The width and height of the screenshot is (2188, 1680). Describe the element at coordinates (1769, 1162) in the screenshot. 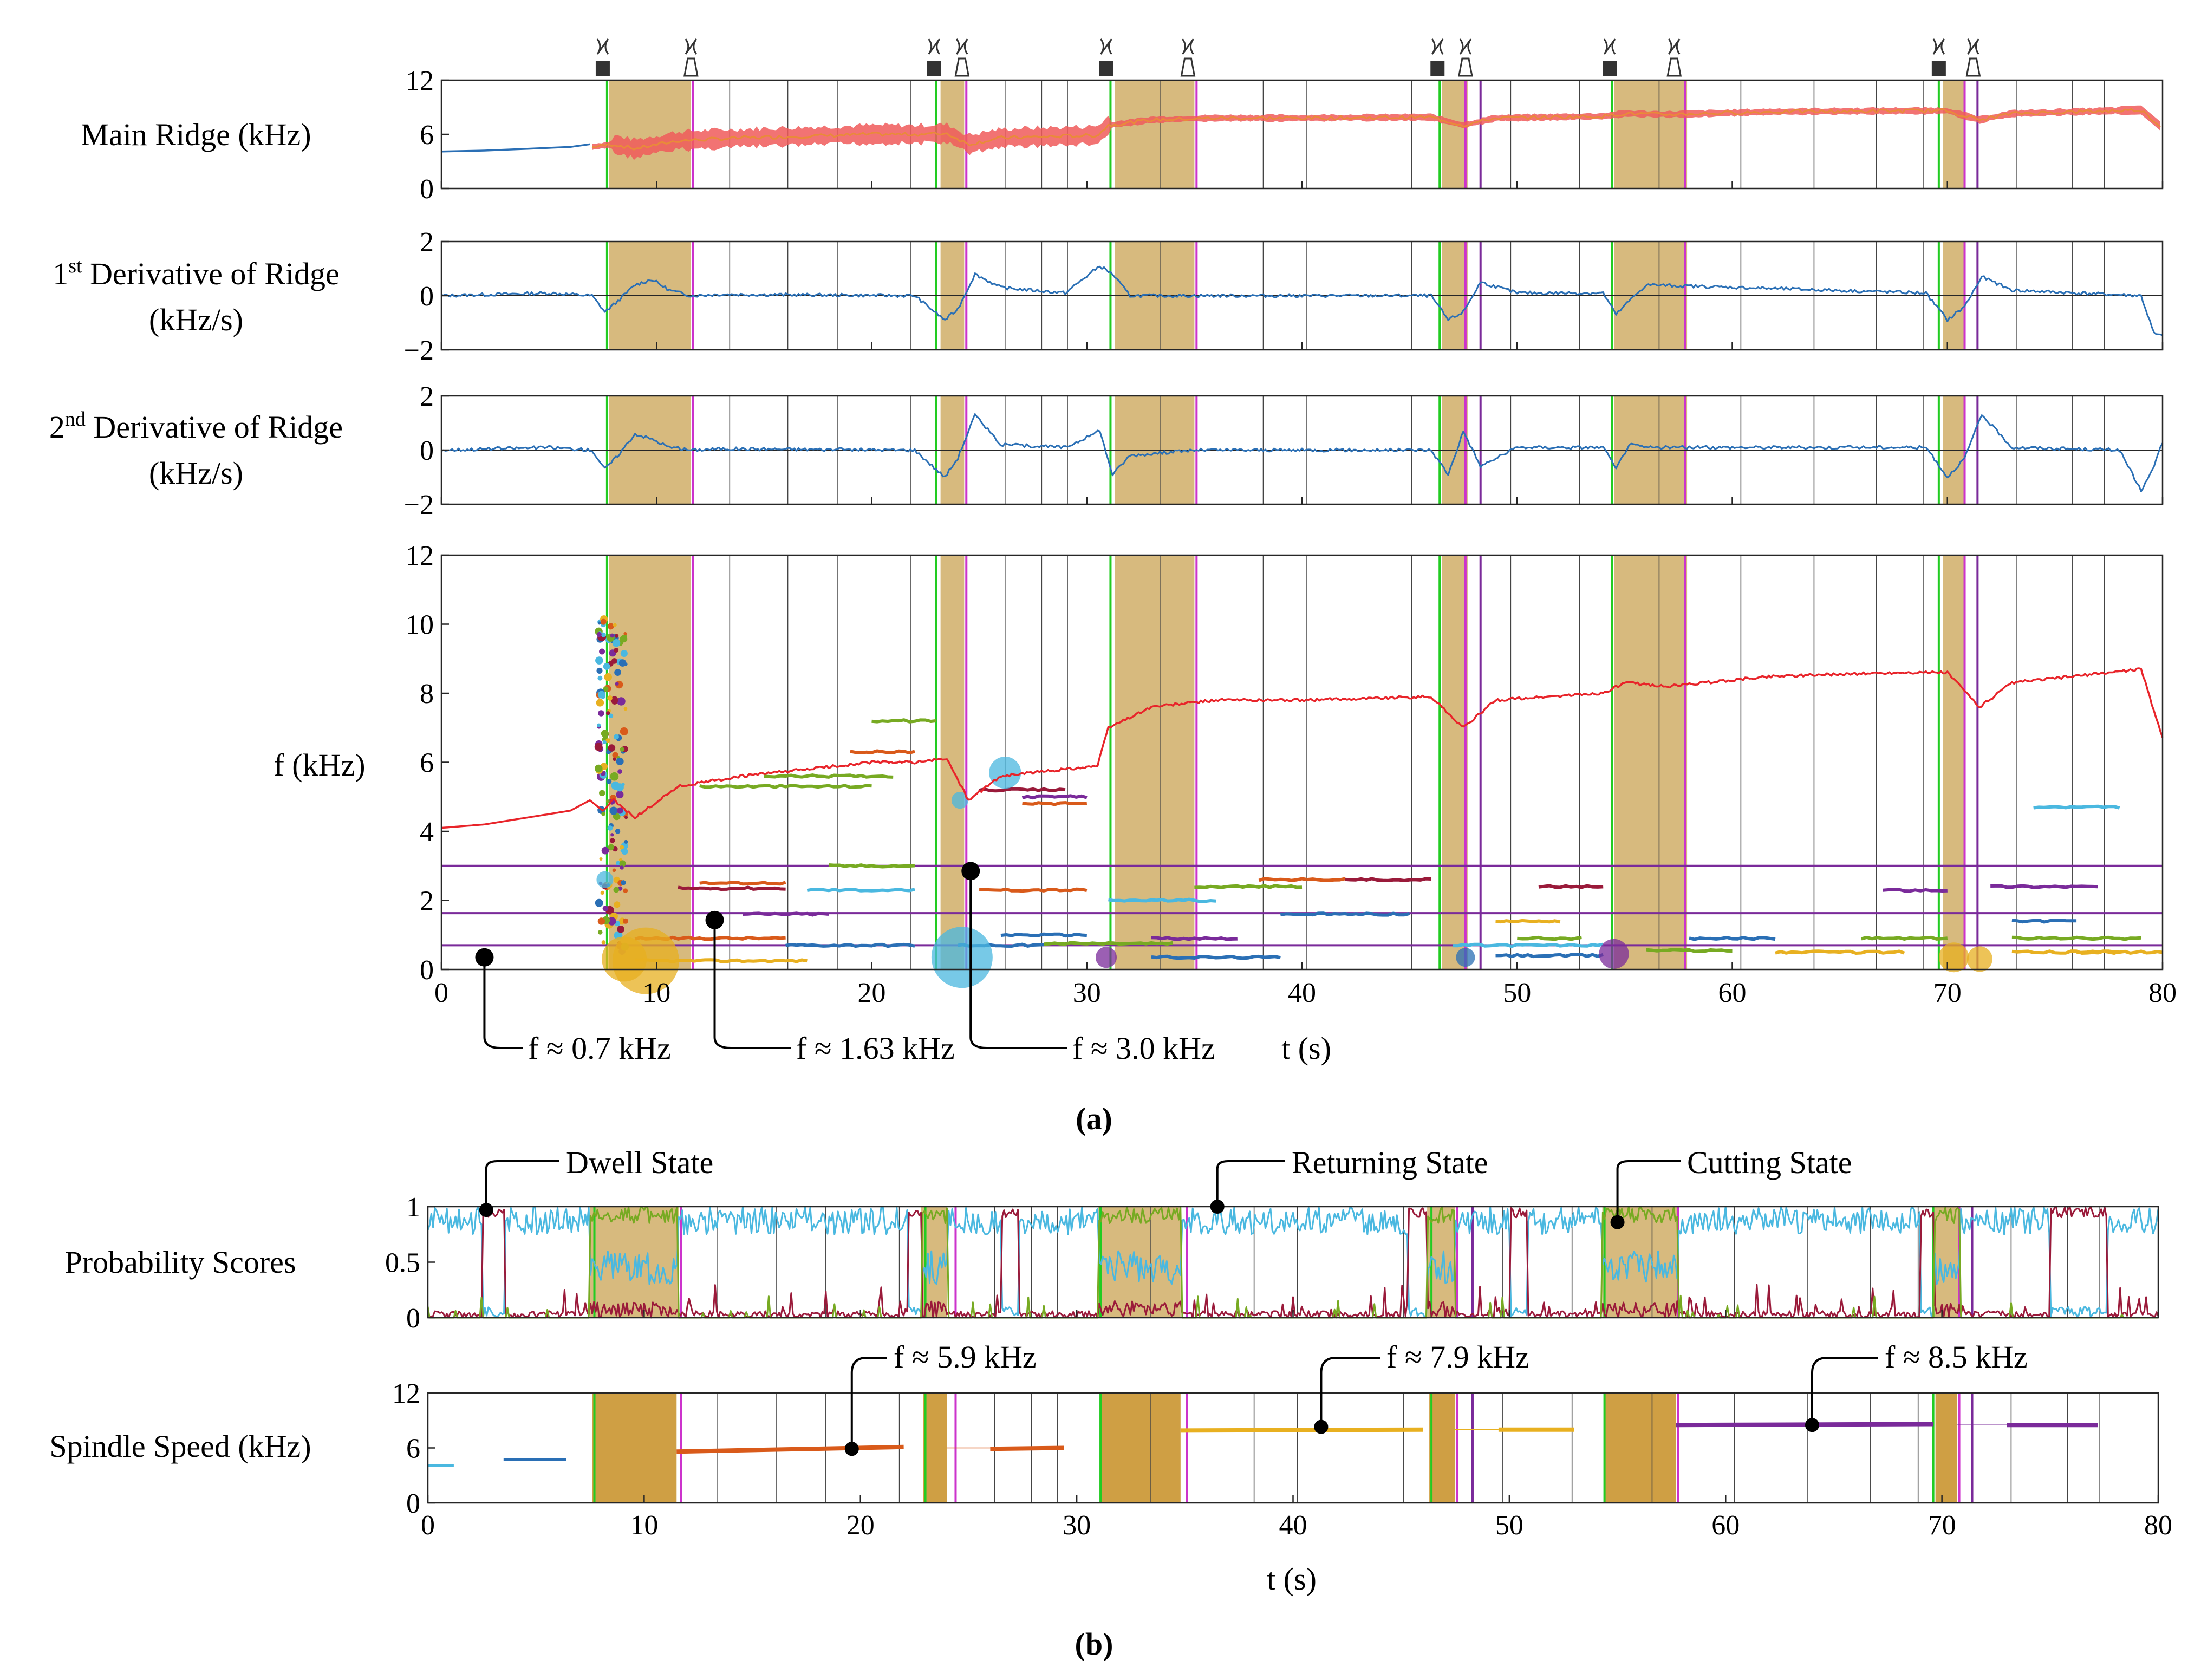

I see `state-label-2: Cutting State` at that location.